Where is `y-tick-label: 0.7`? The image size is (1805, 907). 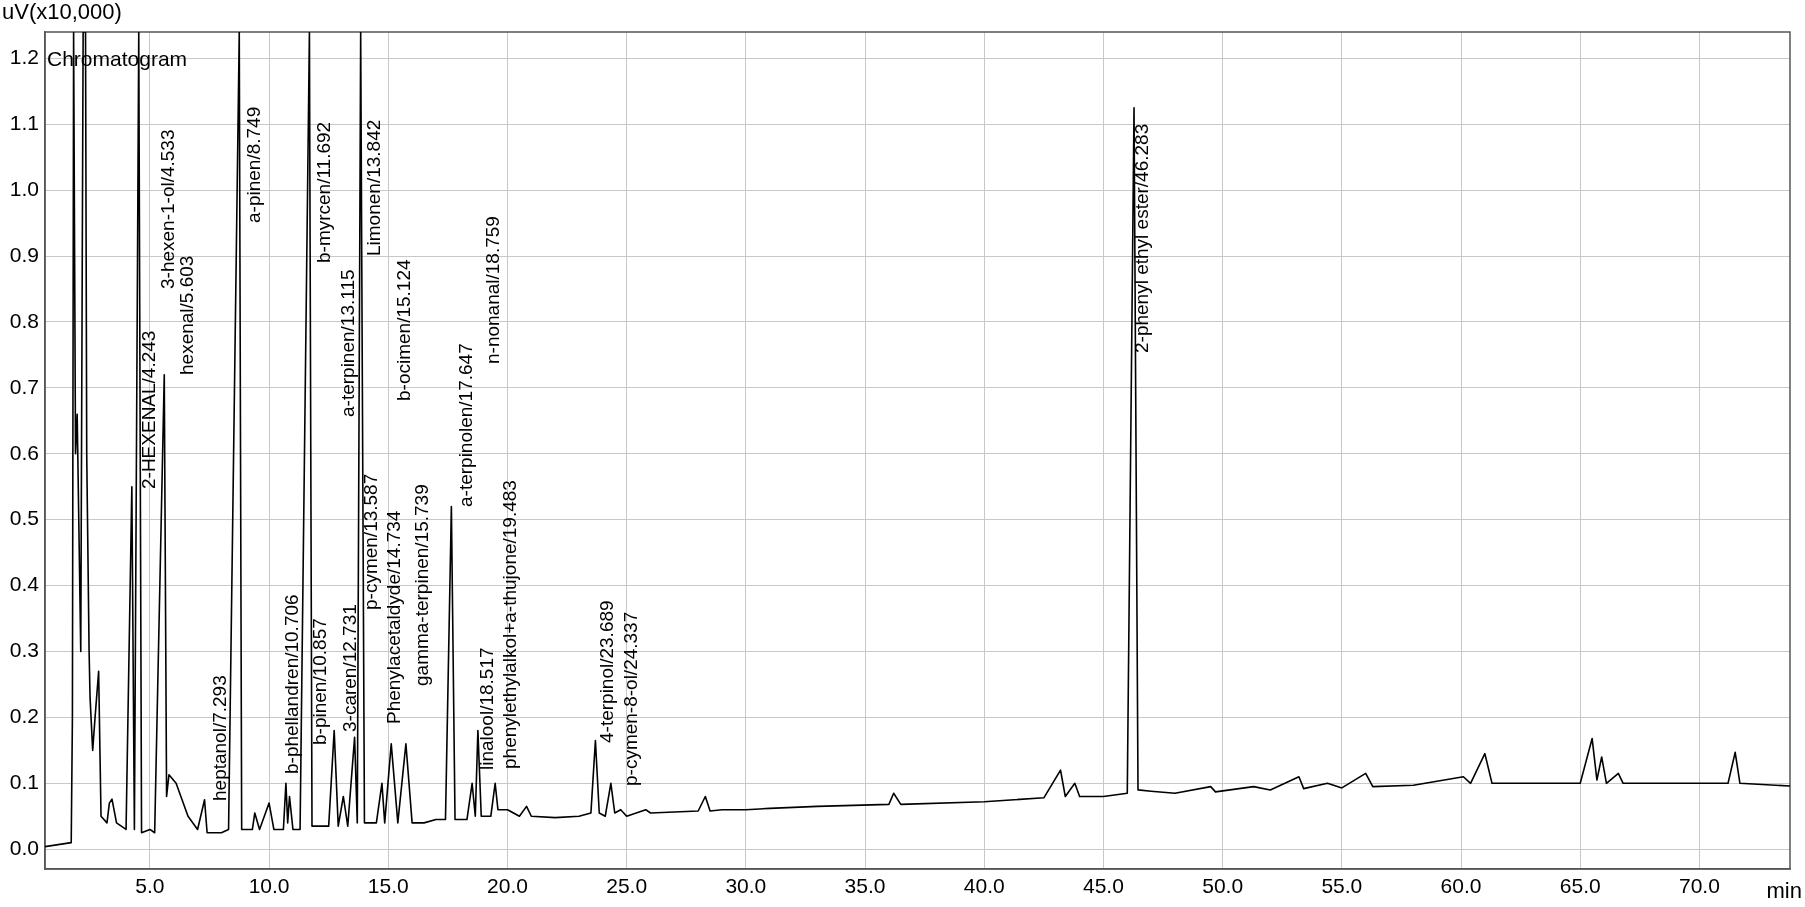
y-tick-label: 0.7 is located at coordinates (24, 386).